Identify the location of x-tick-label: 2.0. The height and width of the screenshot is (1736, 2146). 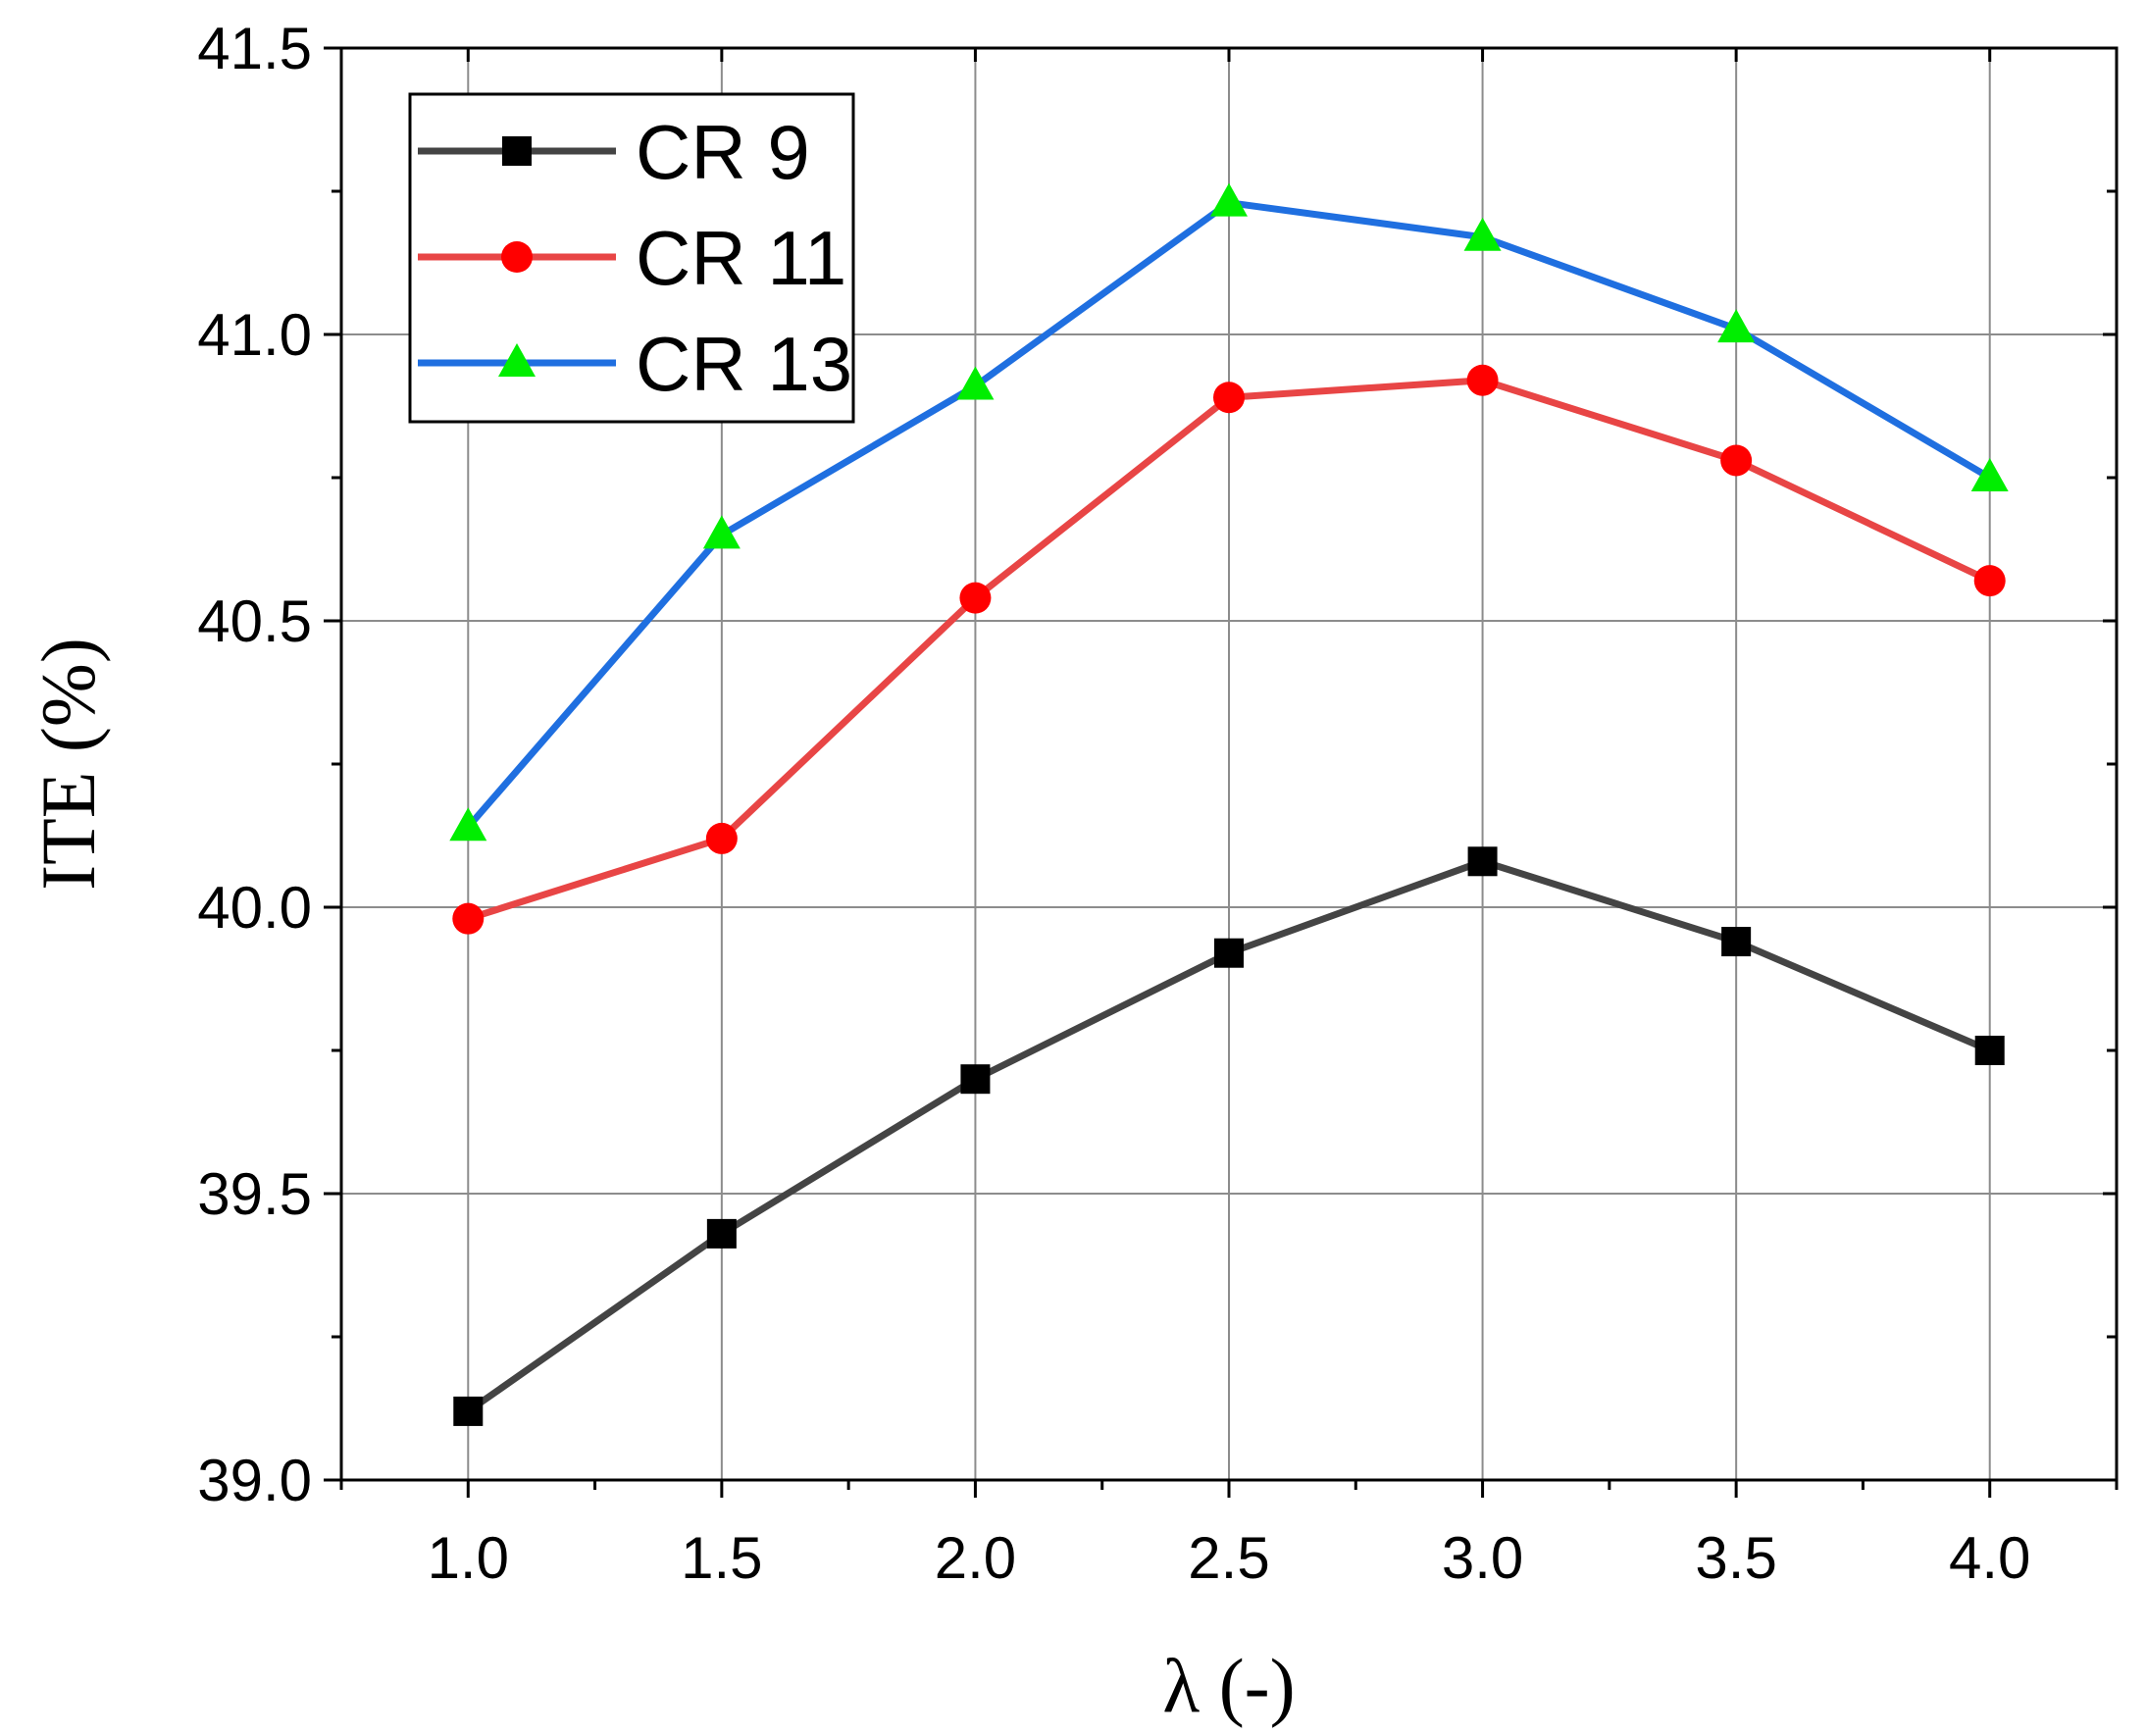
(976, 1558).